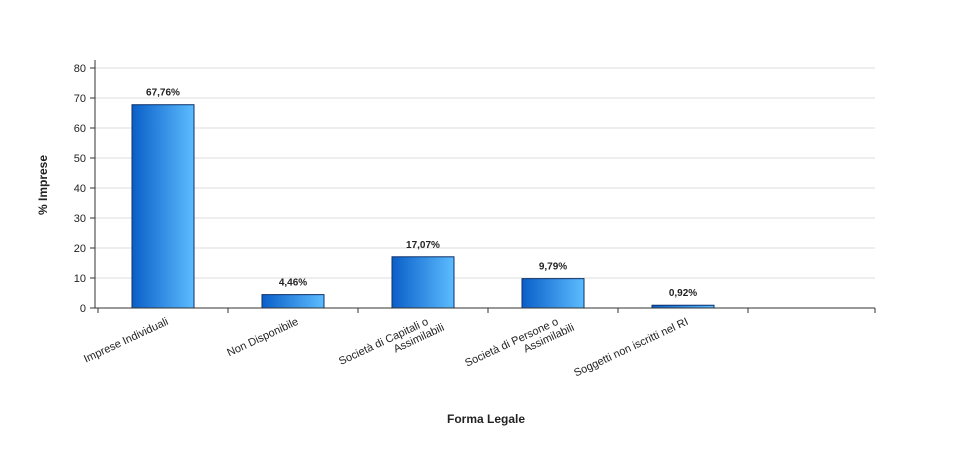  Describe the element at coordinates (553, 267) in the screenshot. I see `data-label: 9,79%` at that location.